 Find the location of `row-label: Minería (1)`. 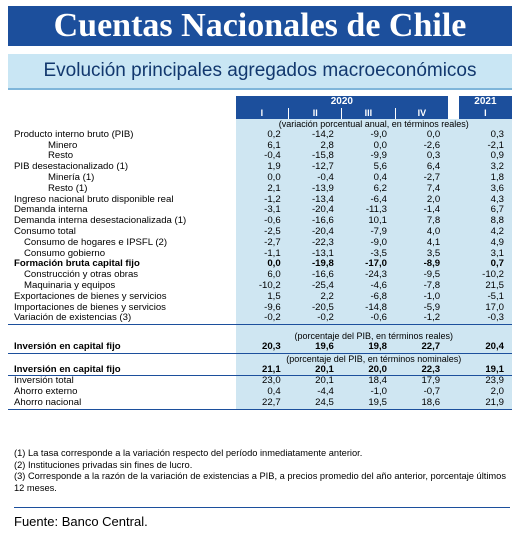

row-label: Minería (1) is located at coordinates (71, 177).